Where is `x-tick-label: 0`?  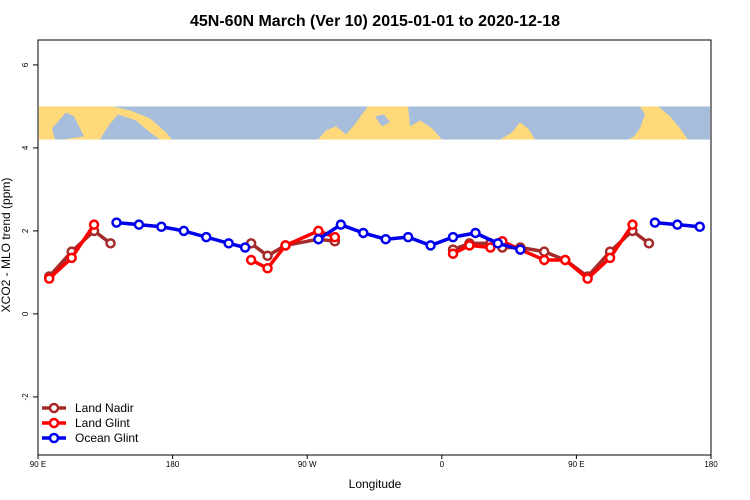
x-tick-label: 0 is located at coordinates (442, 464).